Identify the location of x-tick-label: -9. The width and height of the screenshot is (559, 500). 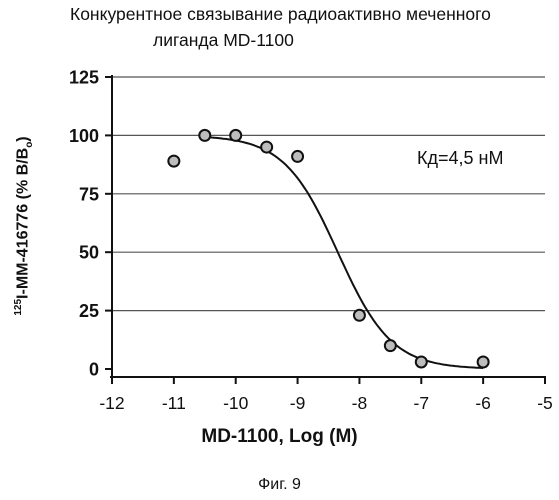
(298, 403).